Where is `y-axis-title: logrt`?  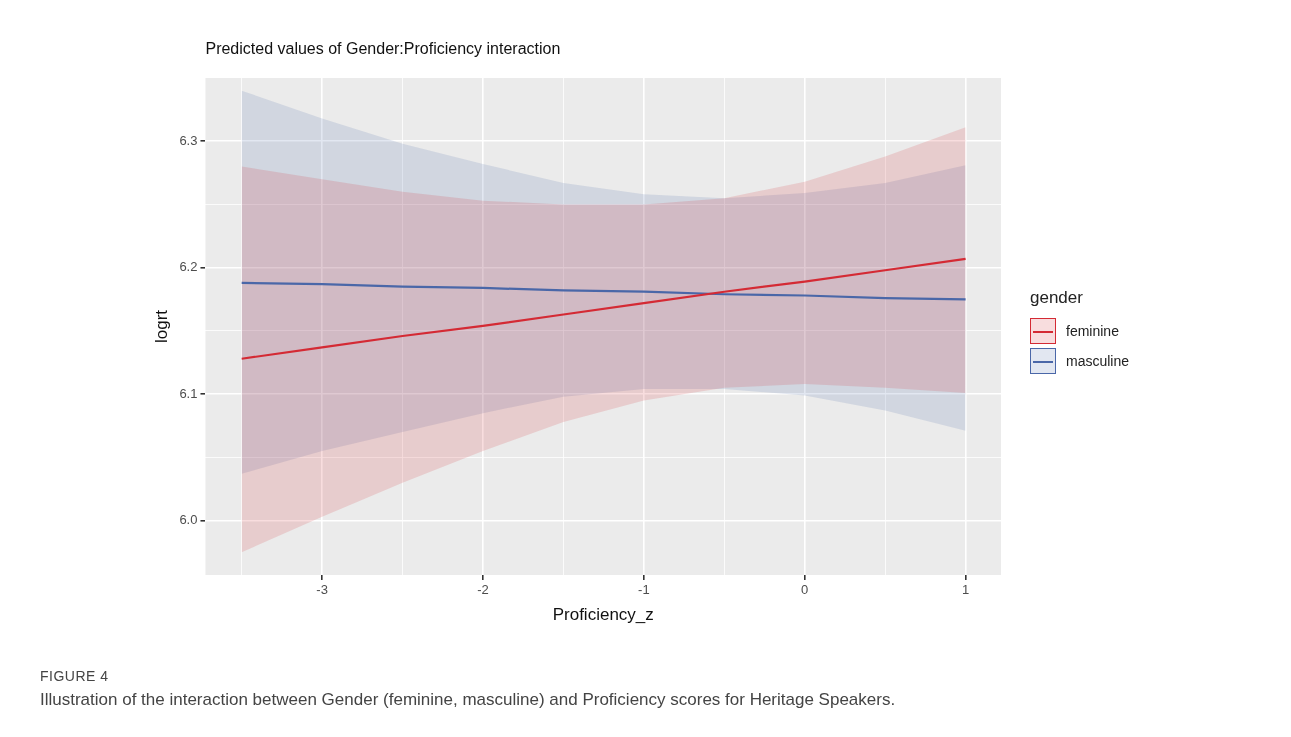
y-axis-title: logrt is located at coordinates (161, 326).